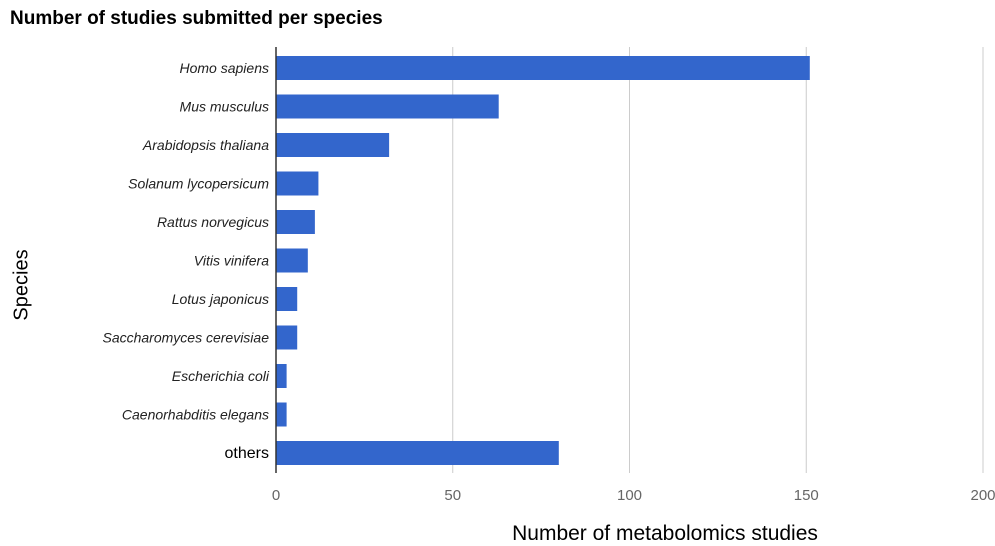  Describe the element at coordinates (196, 18) in the screenshot. I see `chart-title: Number of studies submitted per species` at that location.